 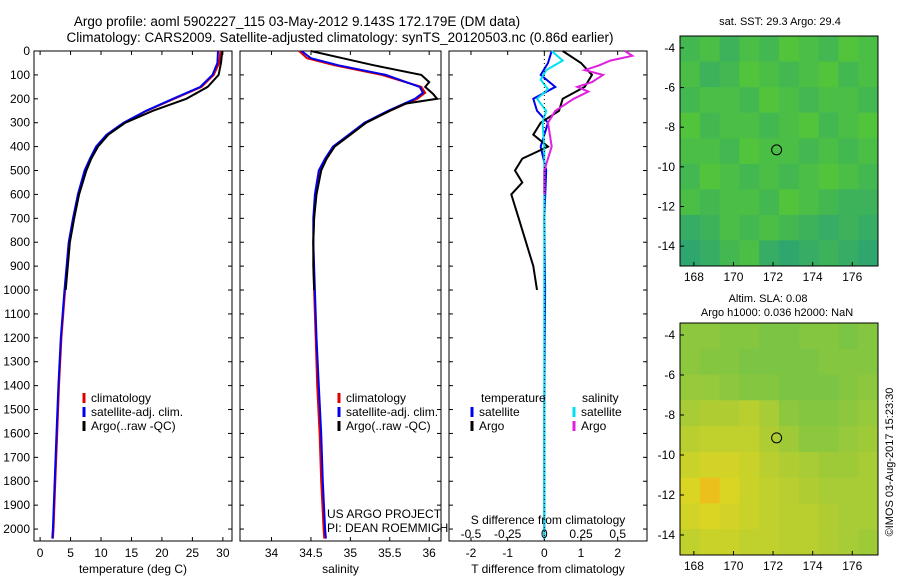 What do you see at coordinates (16, 362) in the screenshot?
I see `depth-tick-label: 1300` at bounding box center [16, 362].